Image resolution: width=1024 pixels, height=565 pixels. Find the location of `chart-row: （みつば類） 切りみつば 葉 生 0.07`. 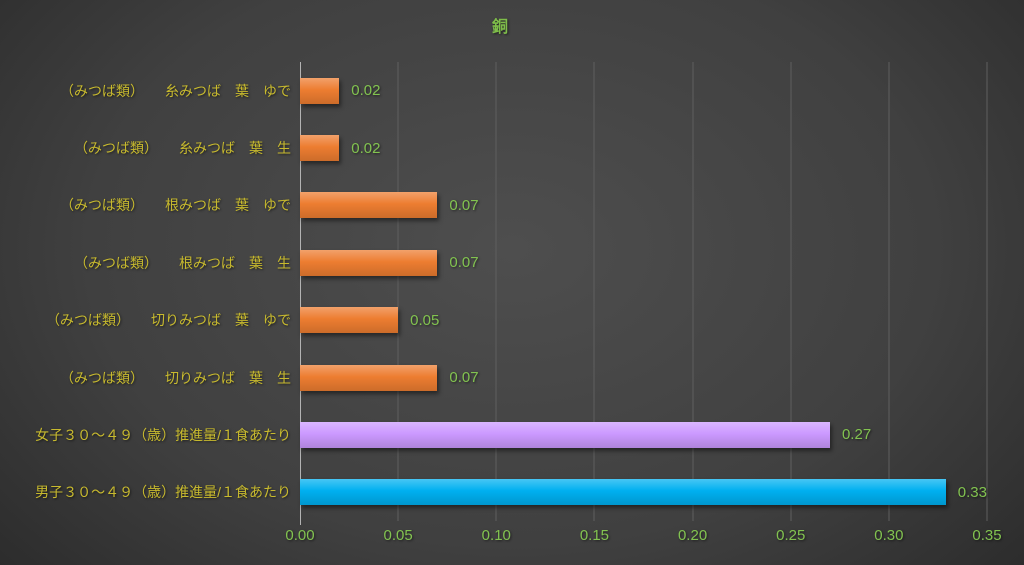

chart-row: （みつば類） 切りみつば 葉 生 0.07 is located at coordinates (493, 377).